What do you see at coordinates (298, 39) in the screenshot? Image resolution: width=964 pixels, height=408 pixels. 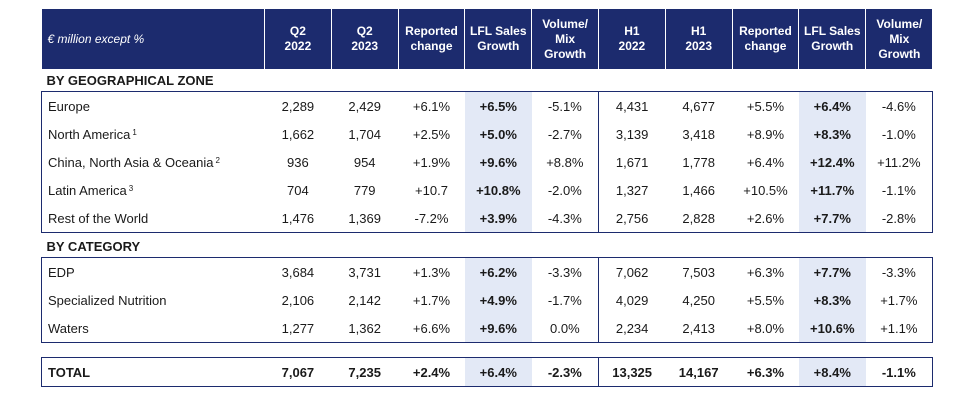 I see `column-header: Q2 2022` at bounding box center [298, 39].